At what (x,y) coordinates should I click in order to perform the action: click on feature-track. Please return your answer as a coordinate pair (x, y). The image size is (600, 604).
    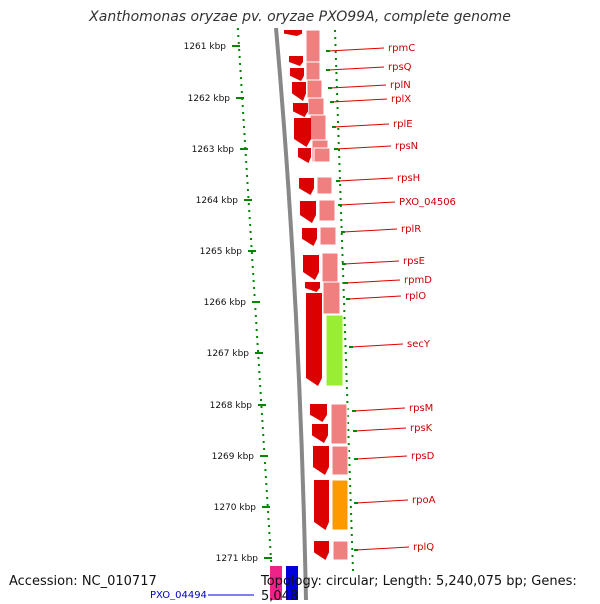
    Looking at the image, I should click on (327, 295).